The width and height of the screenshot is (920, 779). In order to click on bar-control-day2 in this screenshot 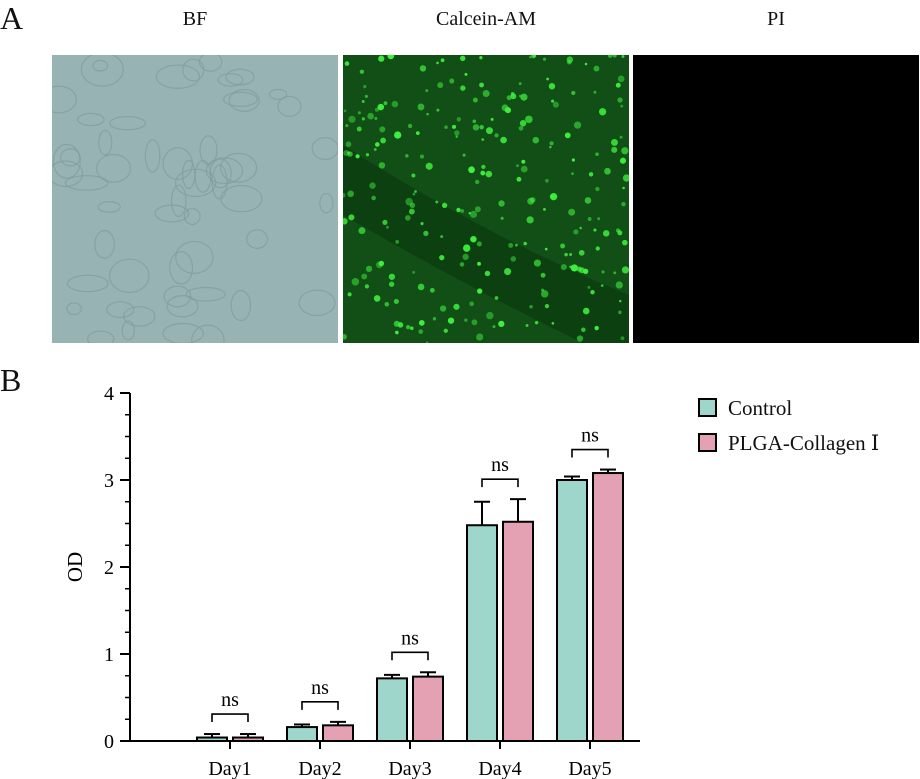, I will do `click(302, 734)`.